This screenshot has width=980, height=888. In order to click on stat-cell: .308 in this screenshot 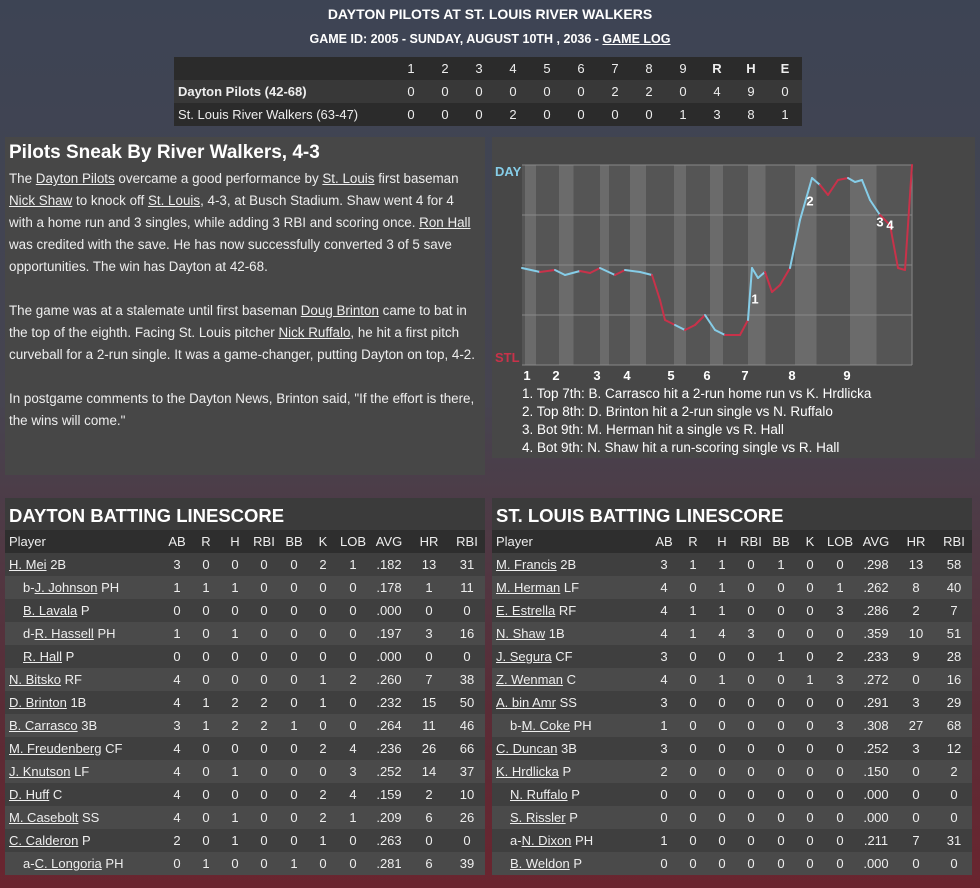, I will do `click(876, 725)`.